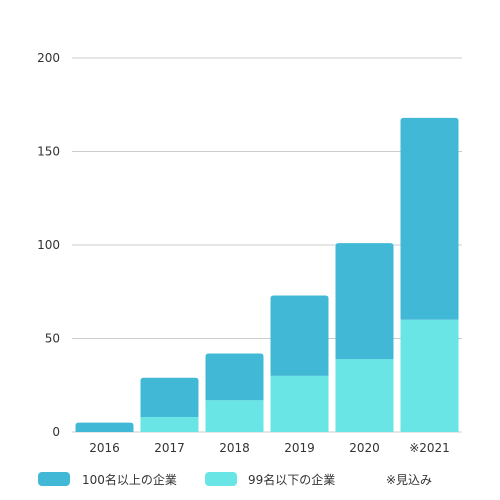  Describe the element at coordinates (291, 479) in the screenshot. I see `legend-label-99-under: 99名以下の企業` at that location.